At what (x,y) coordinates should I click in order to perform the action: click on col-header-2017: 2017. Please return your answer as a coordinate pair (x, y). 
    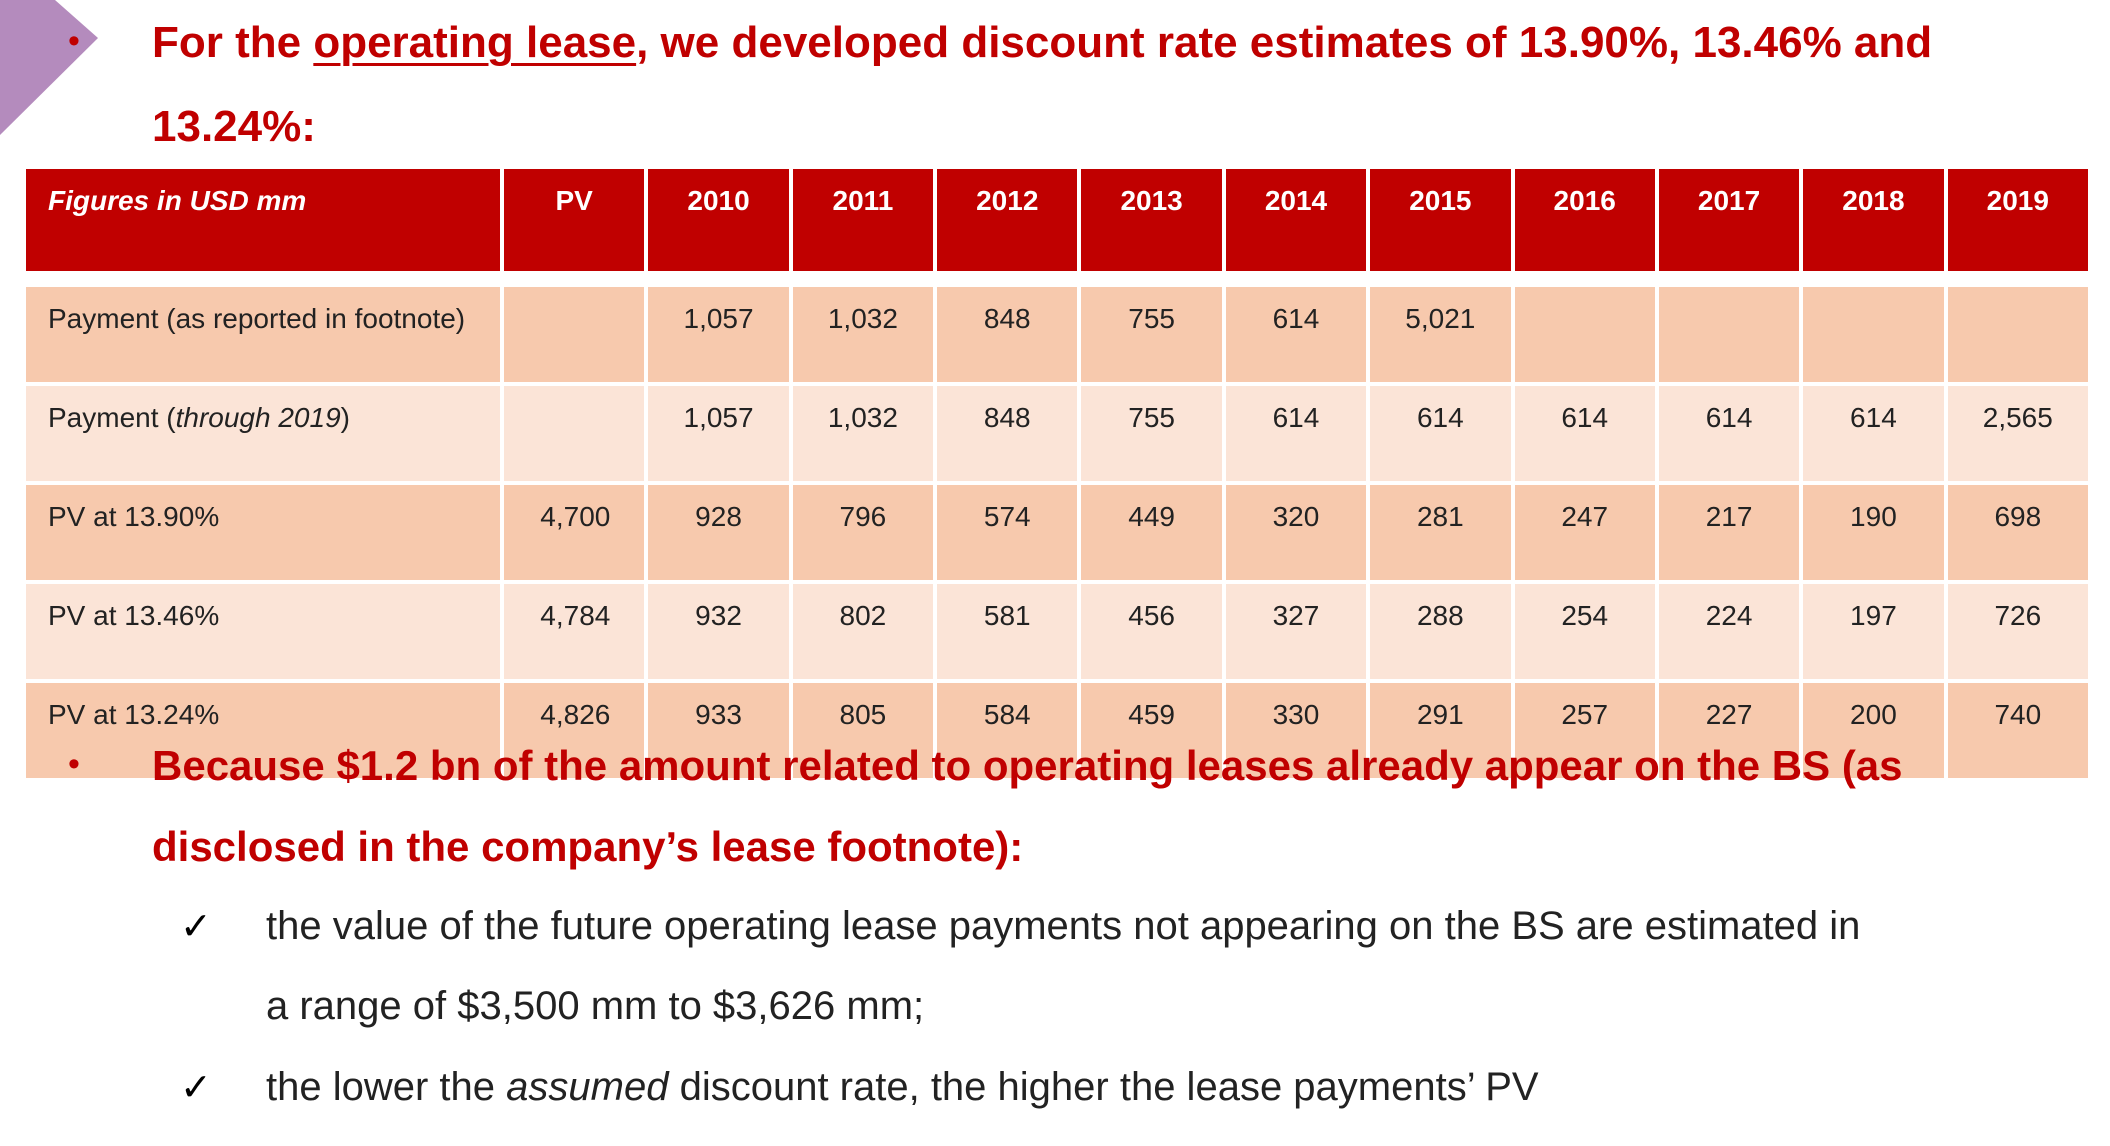
    Looking at the image, I should click on (1729, 220).